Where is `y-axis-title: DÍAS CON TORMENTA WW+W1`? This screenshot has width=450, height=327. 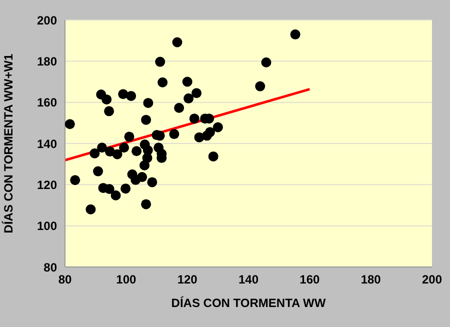
y-axis-title: DÍAS CON TORMENTA WW+W1 is located at coordinates (8, 143).